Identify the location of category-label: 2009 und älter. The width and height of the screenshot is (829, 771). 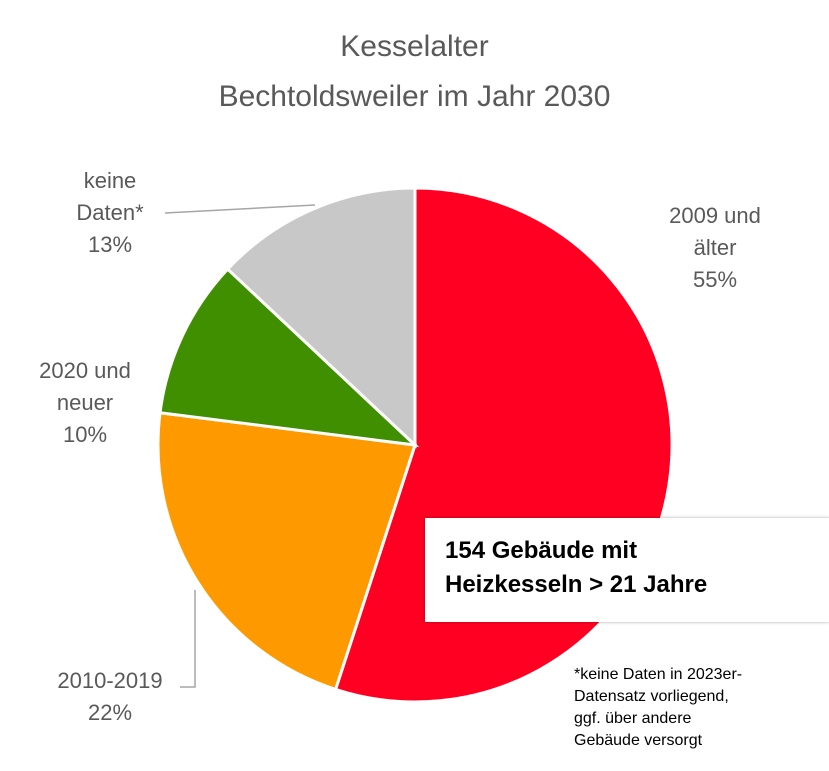
(715, 231).